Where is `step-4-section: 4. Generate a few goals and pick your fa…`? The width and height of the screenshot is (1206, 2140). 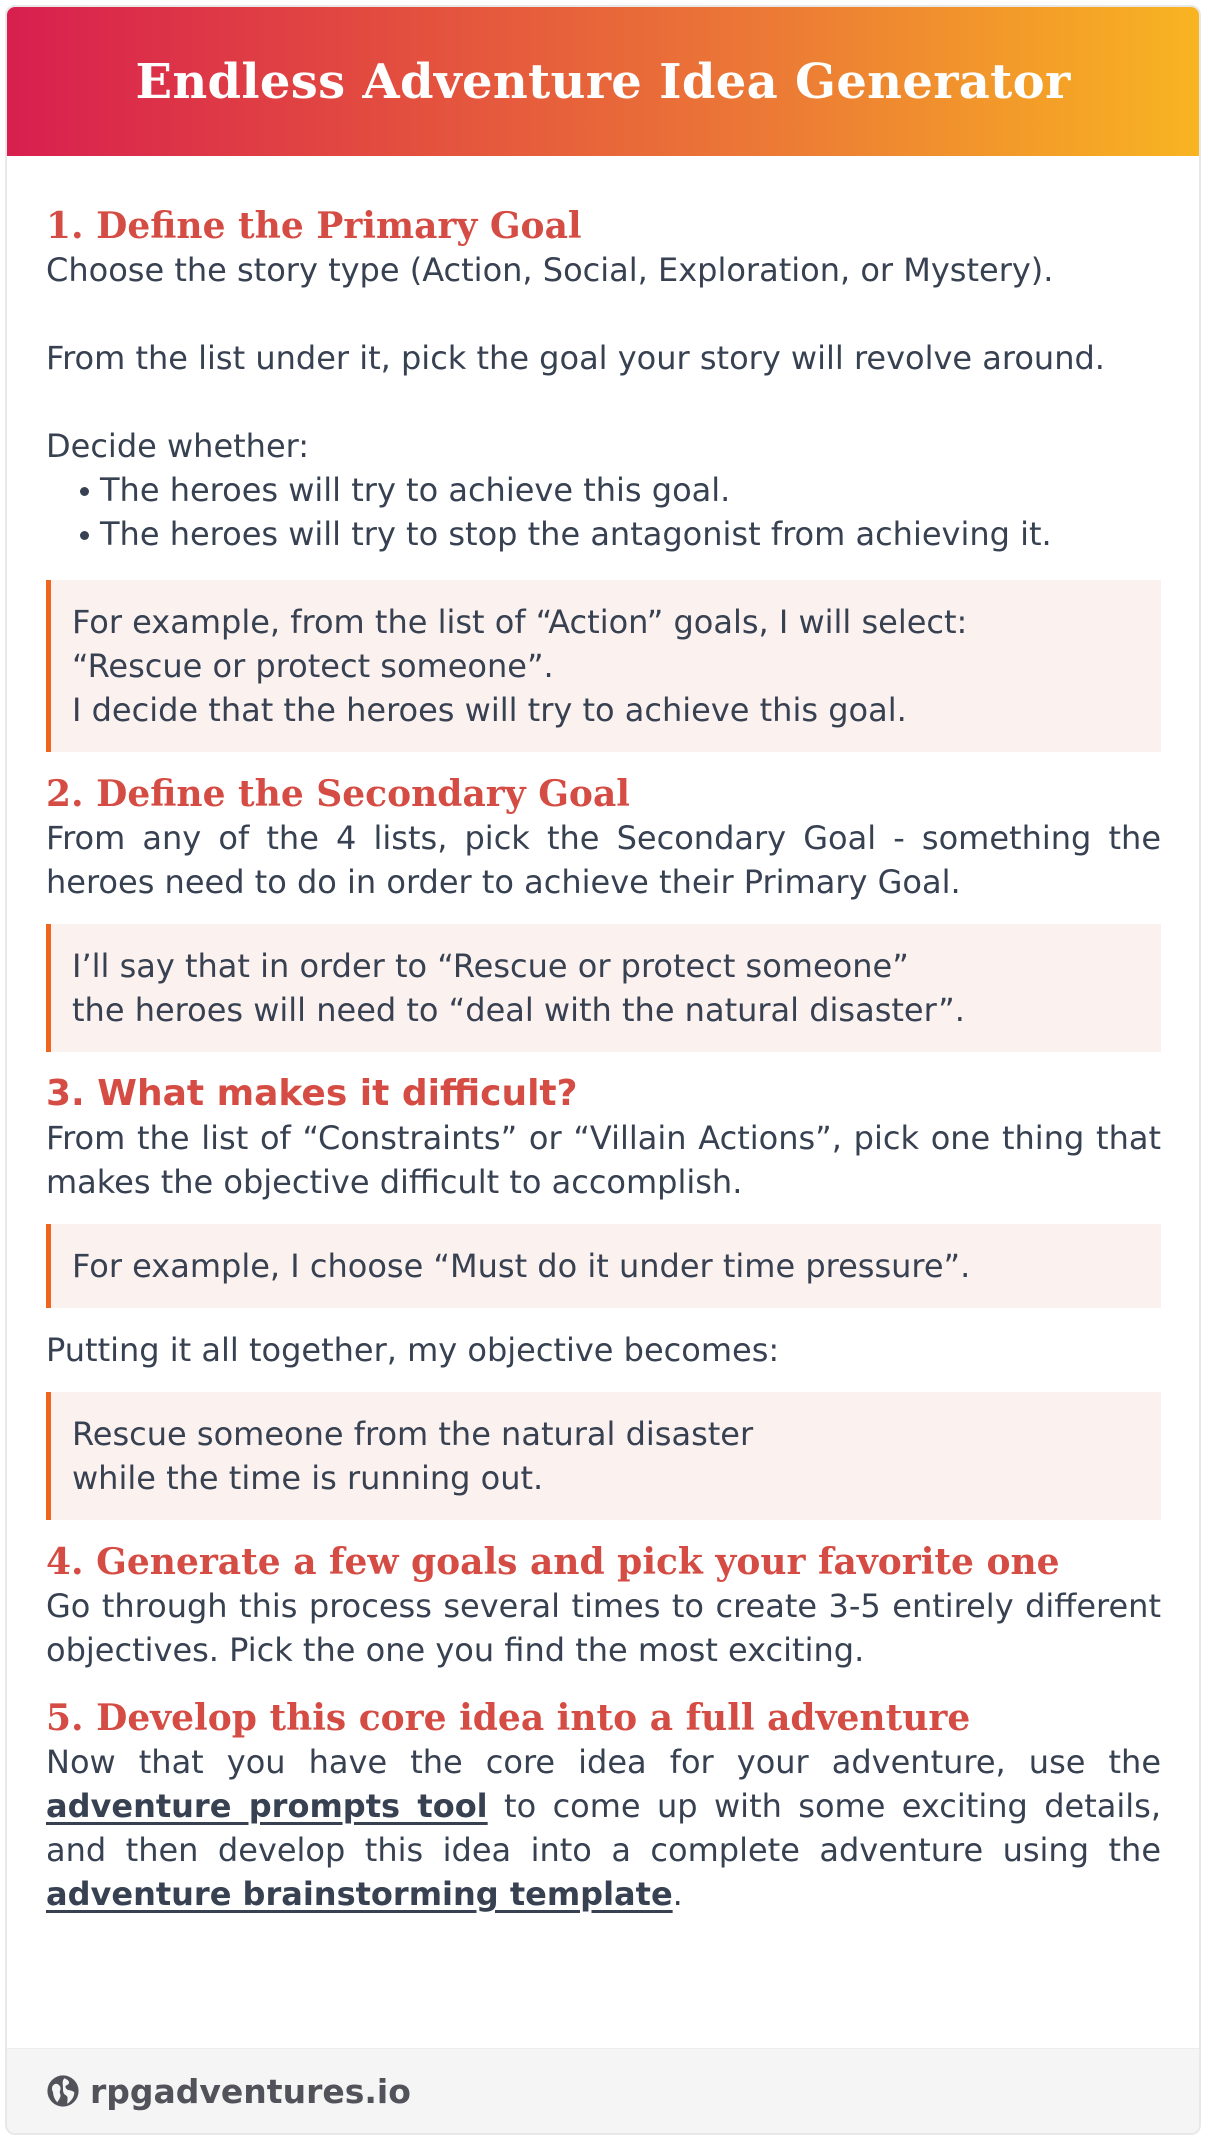
step-4-section: 4. Generate a few goals and pick your fa… is located at coordinates (603, 1606).